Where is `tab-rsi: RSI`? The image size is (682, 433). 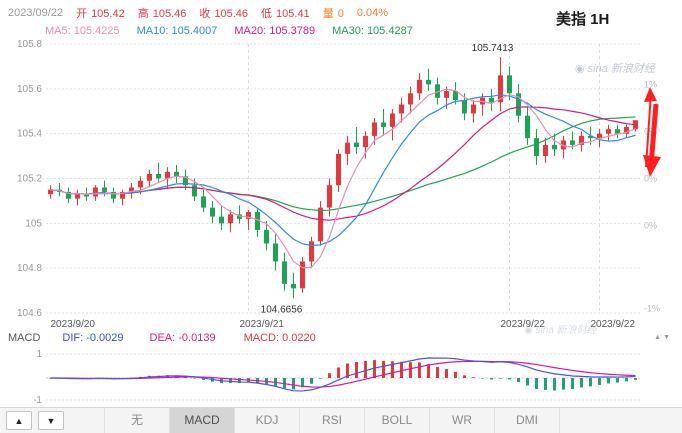 tab-rsi: RSI is located at coordinates (331, 420).